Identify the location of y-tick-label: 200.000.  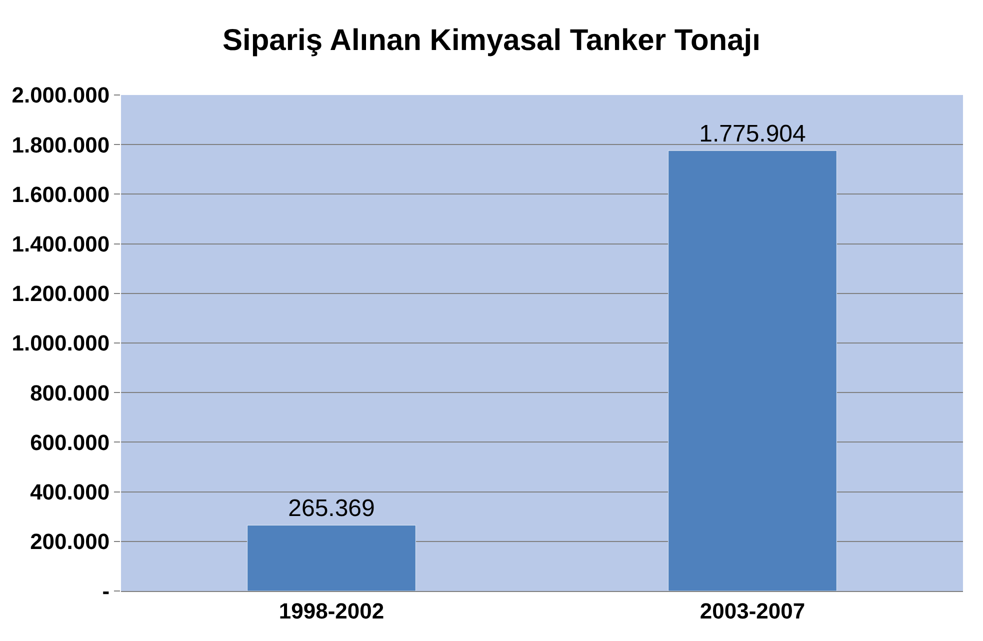
(70, 541).